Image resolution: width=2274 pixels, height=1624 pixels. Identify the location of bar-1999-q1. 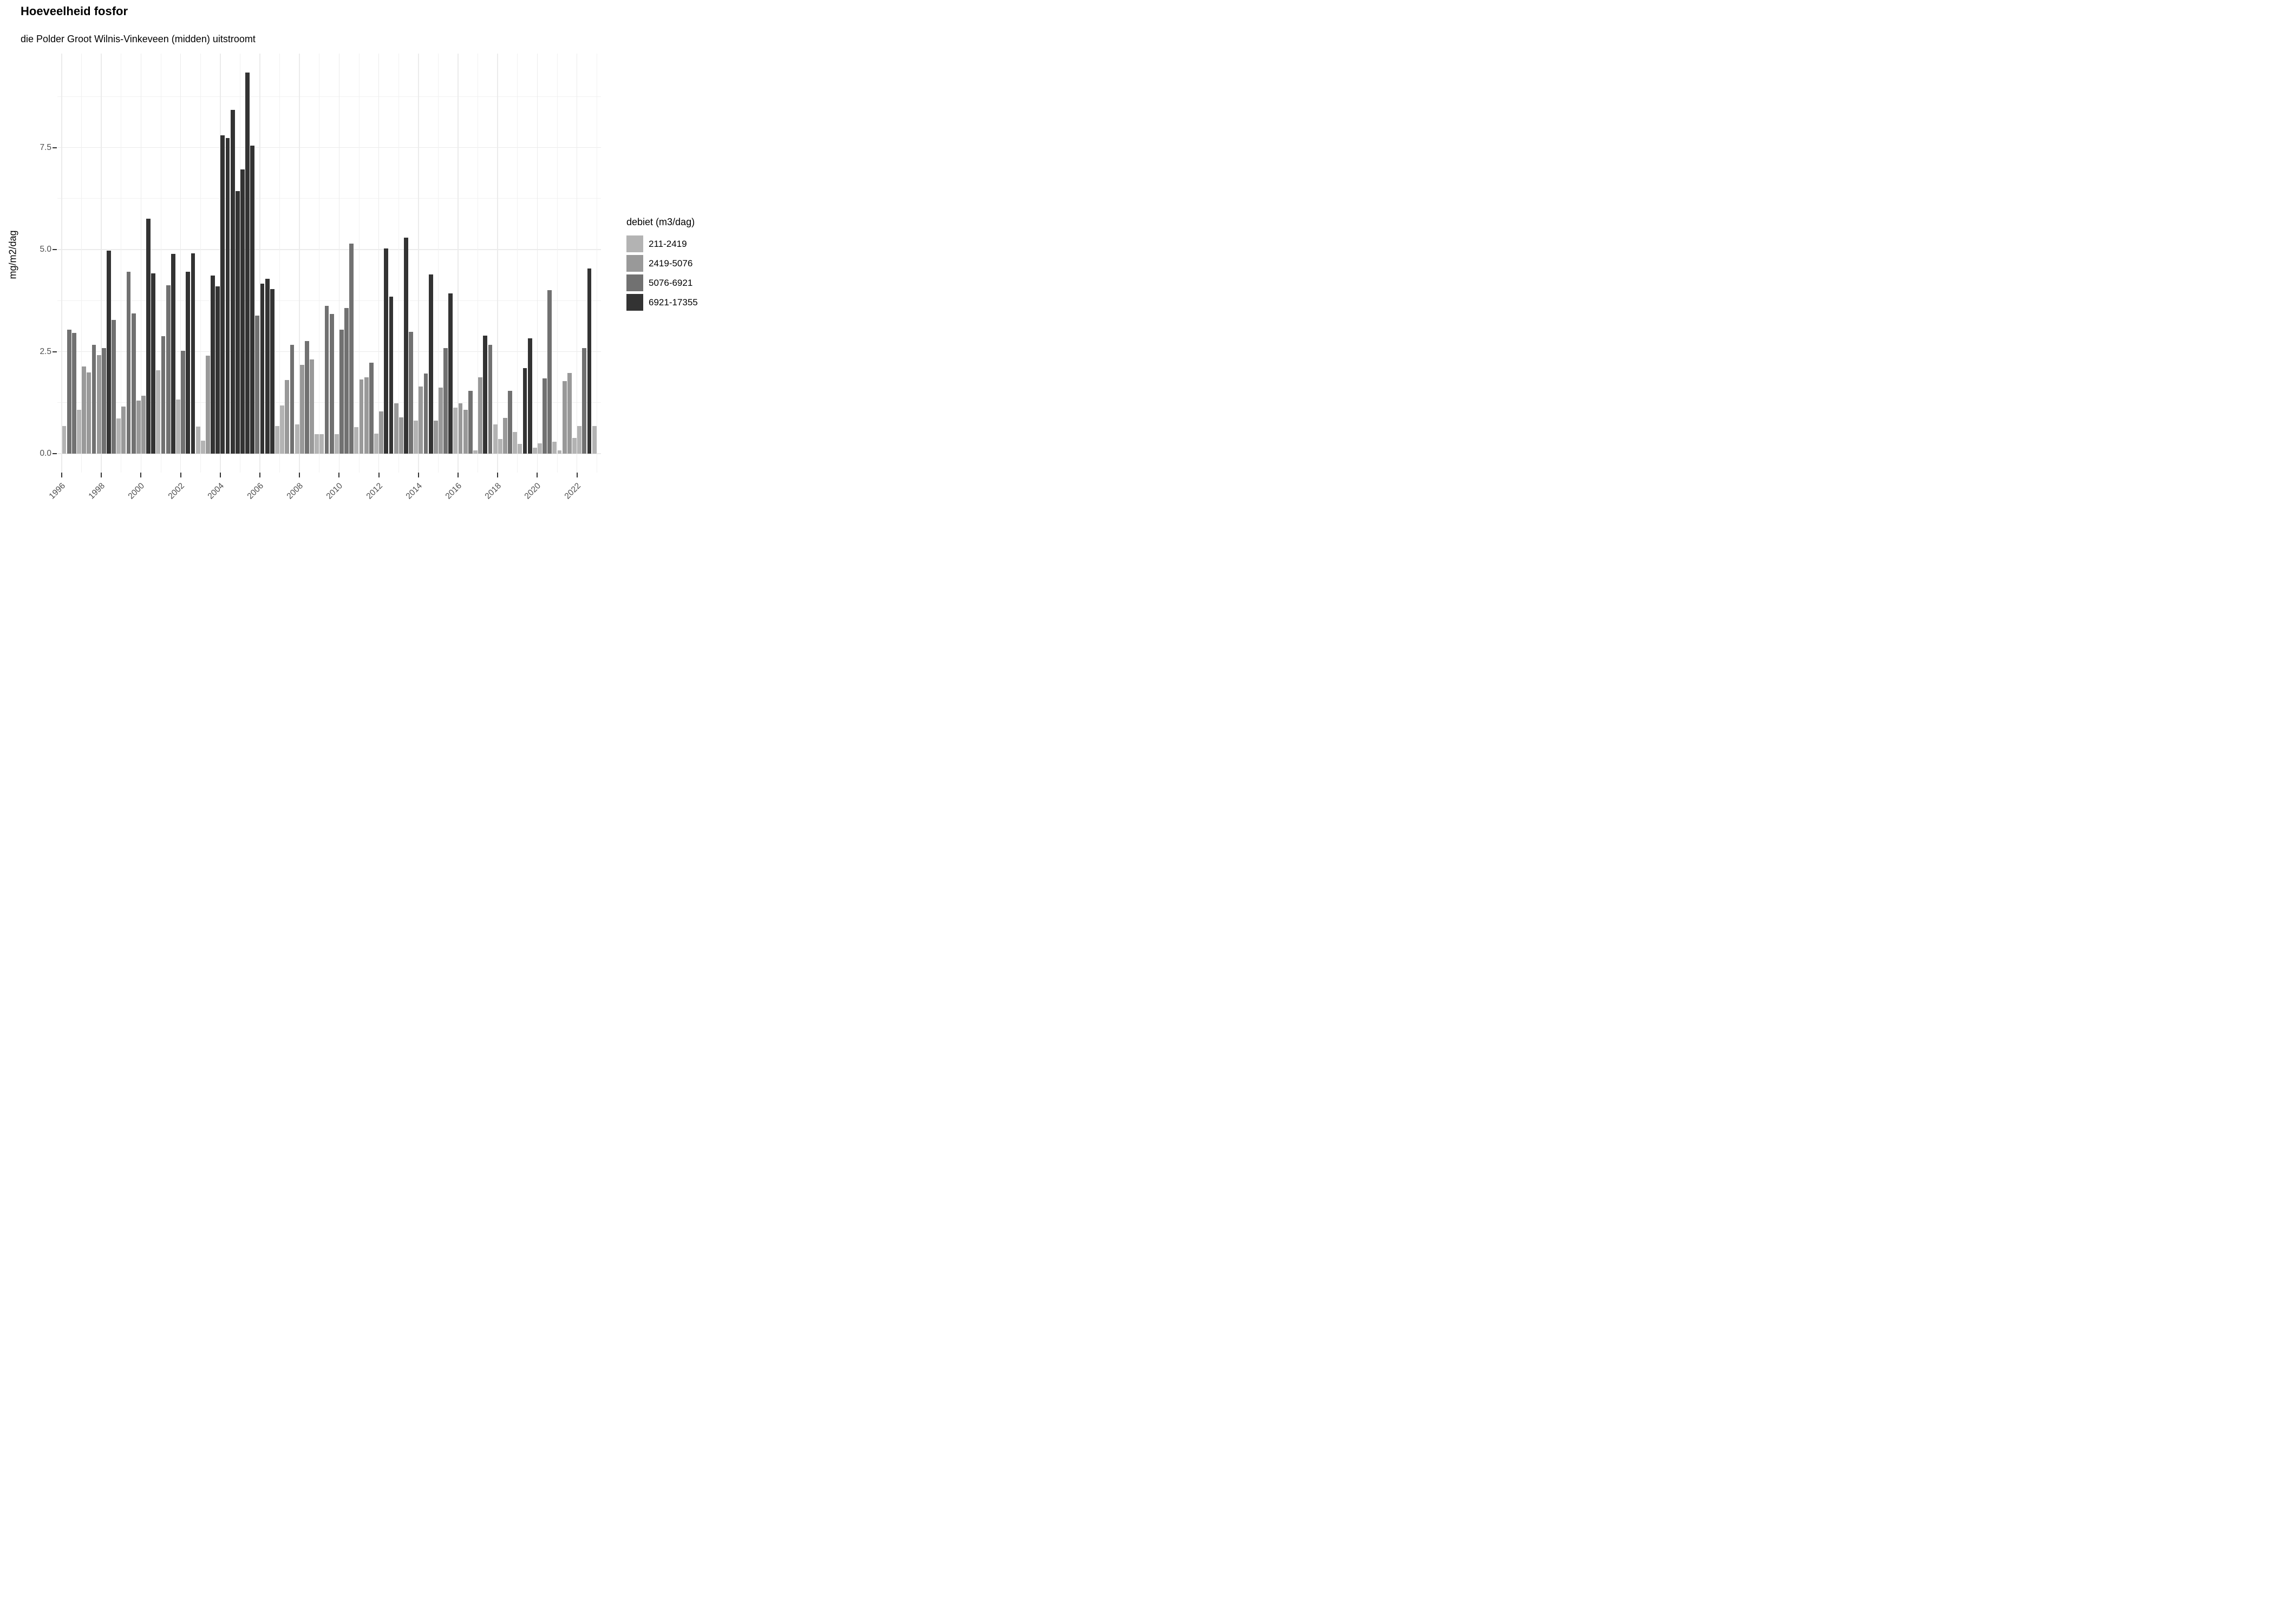
(124, 430).